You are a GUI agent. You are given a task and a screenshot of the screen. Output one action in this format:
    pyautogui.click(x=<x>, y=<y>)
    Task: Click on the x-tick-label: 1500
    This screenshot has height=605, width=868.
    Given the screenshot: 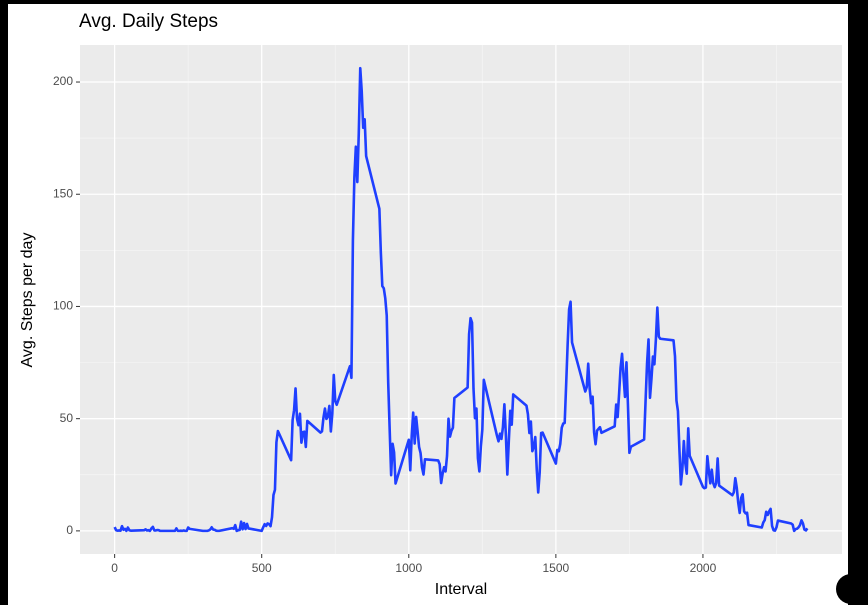 What is the action you would take?
    pyautogui.click(x=556, y=568)
    